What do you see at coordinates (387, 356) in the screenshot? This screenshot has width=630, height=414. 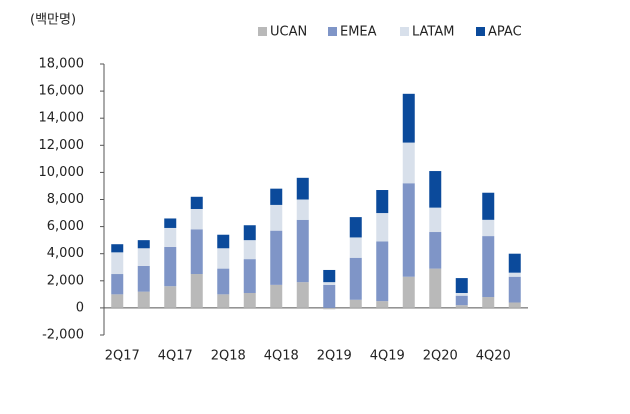 I see `x-tick-label: 4Q19` at bounding box center [387, 356].